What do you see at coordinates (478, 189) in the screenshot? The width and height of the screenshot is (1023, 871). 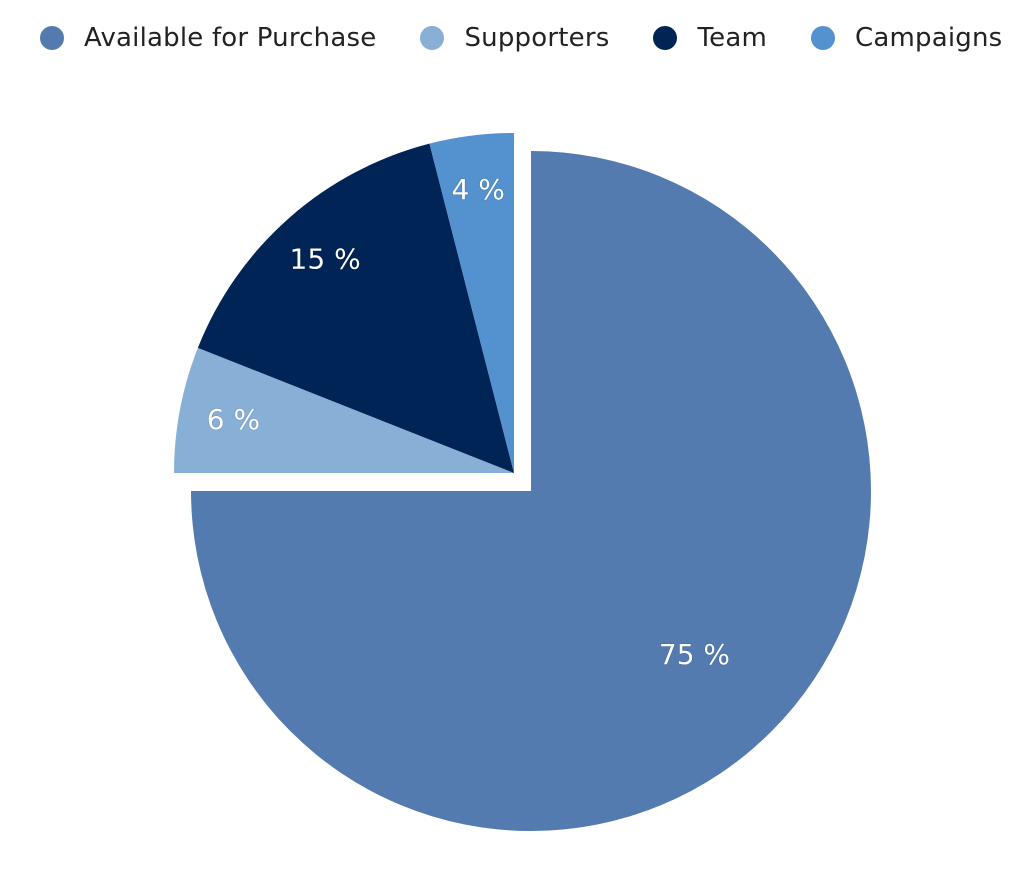 I see `pie-slice-label: 4 %` at bounding box center [478, 189].